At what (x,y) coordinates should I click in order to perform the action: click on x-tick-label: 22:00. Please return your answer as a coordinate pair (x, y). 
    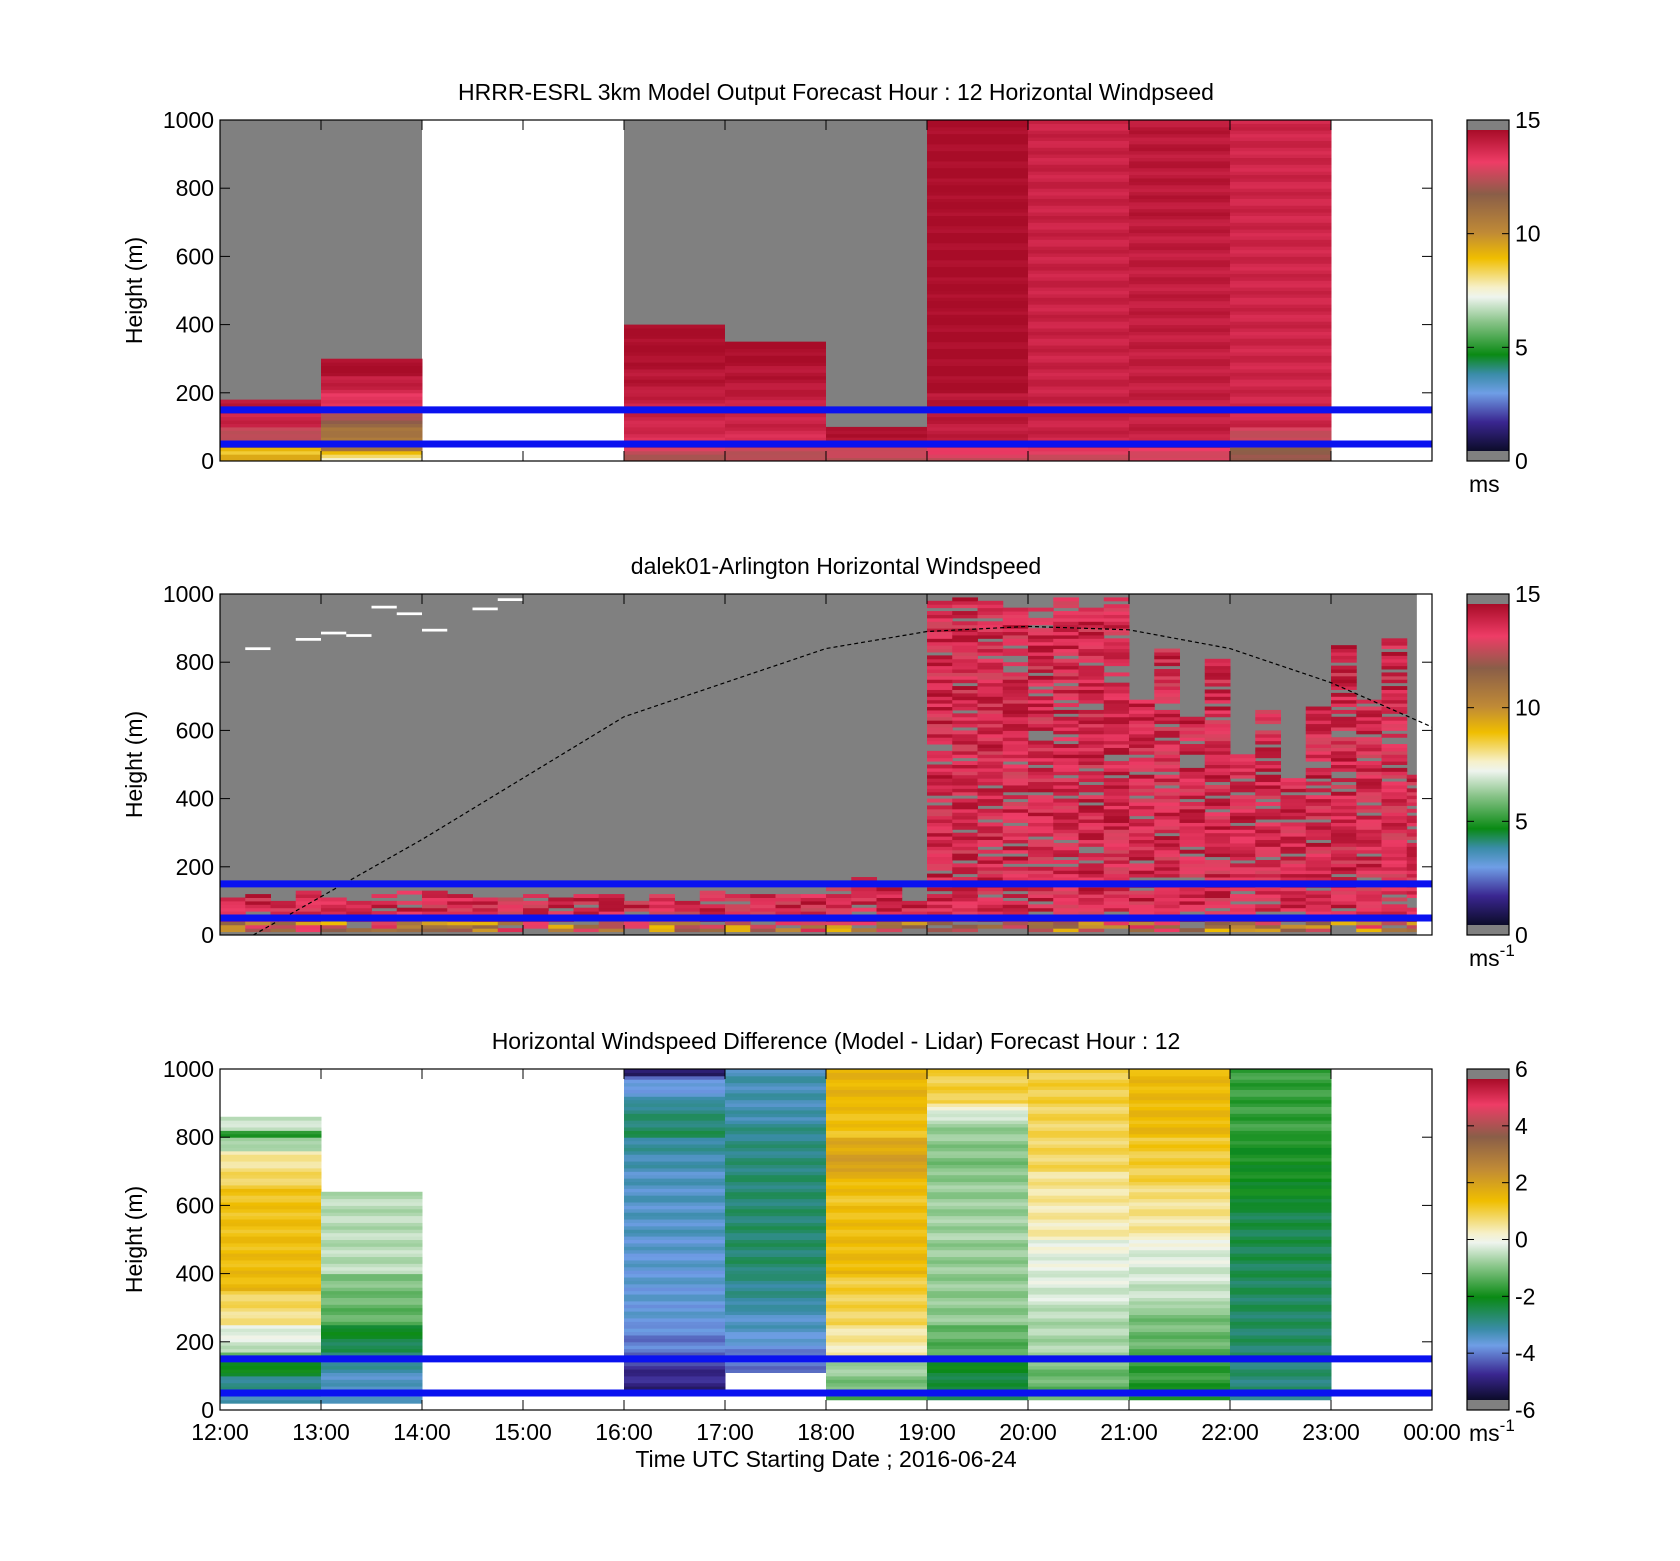
    Looking at the image, I should click on (1230, 1432).